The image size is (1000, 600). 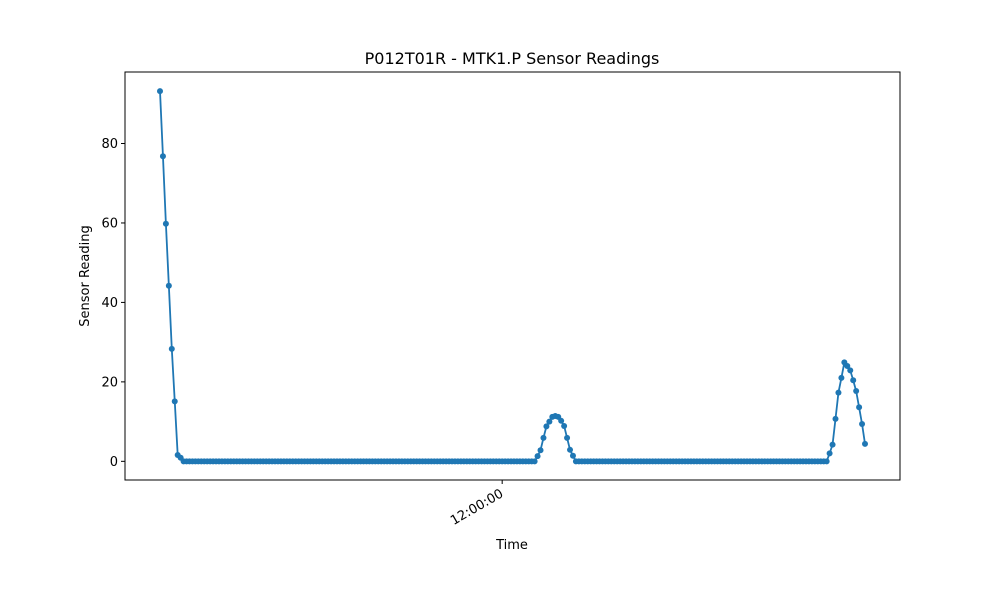 I want to click on x-axis-title: Time, so click(x=511, y=545).